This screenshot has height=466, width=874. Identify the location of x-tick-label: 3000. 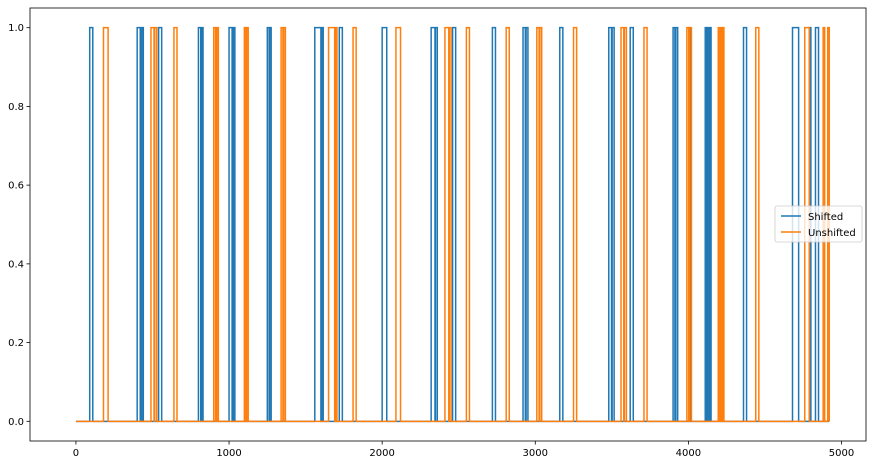
(535, 453).